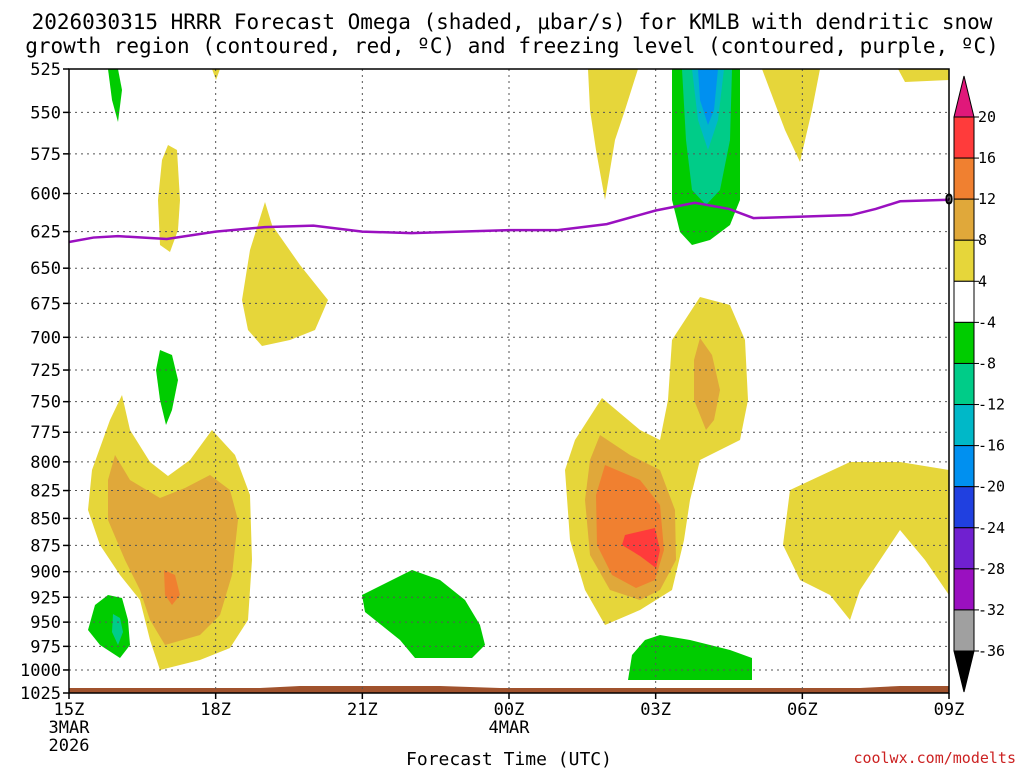  What do you see at coordinates (45, 492) in the screenshot?
I see `y-tick-label: 825` at bounding box center [45, 492].